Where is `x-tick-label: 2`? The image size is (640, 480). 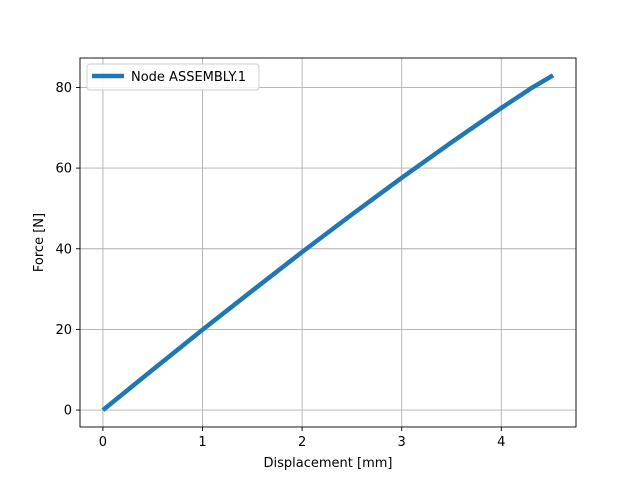
x-tick-label: 2 is located at coordinates (302, 442).